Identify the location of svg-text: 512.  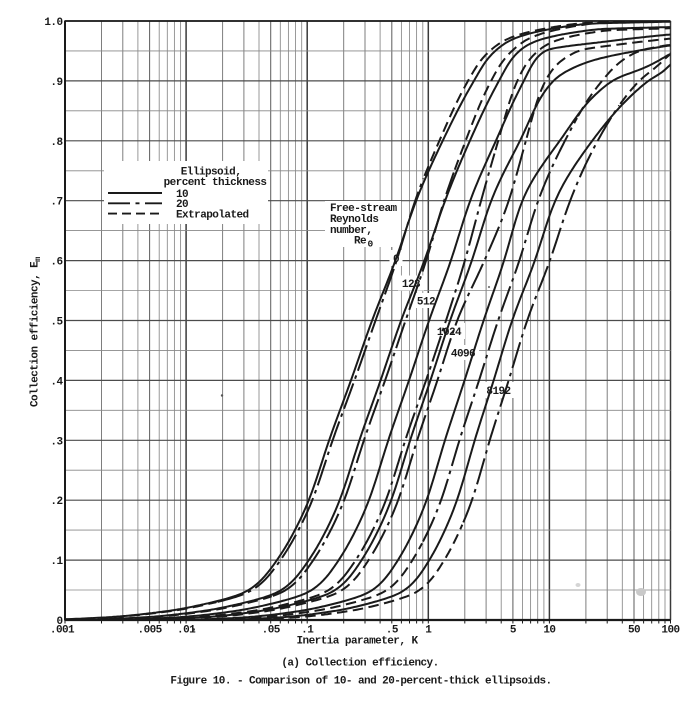
(426, 303).